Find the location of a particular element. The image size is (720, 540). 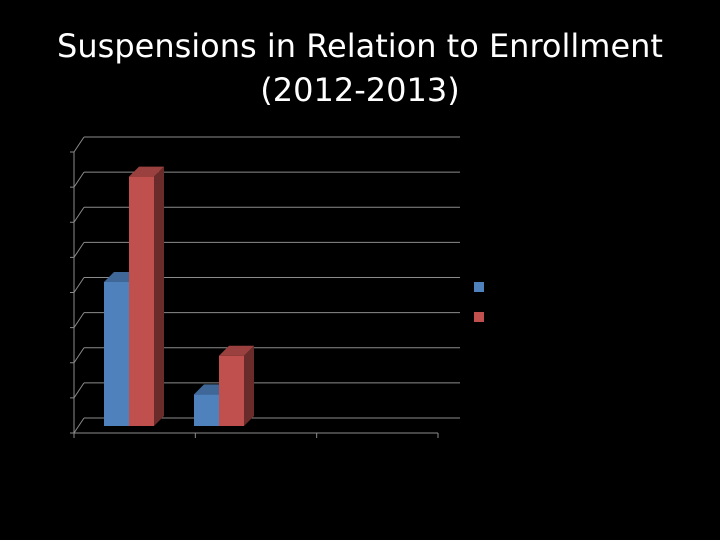

chart-title-line-2: (2012-2013) is located at coordinates (360, 90).